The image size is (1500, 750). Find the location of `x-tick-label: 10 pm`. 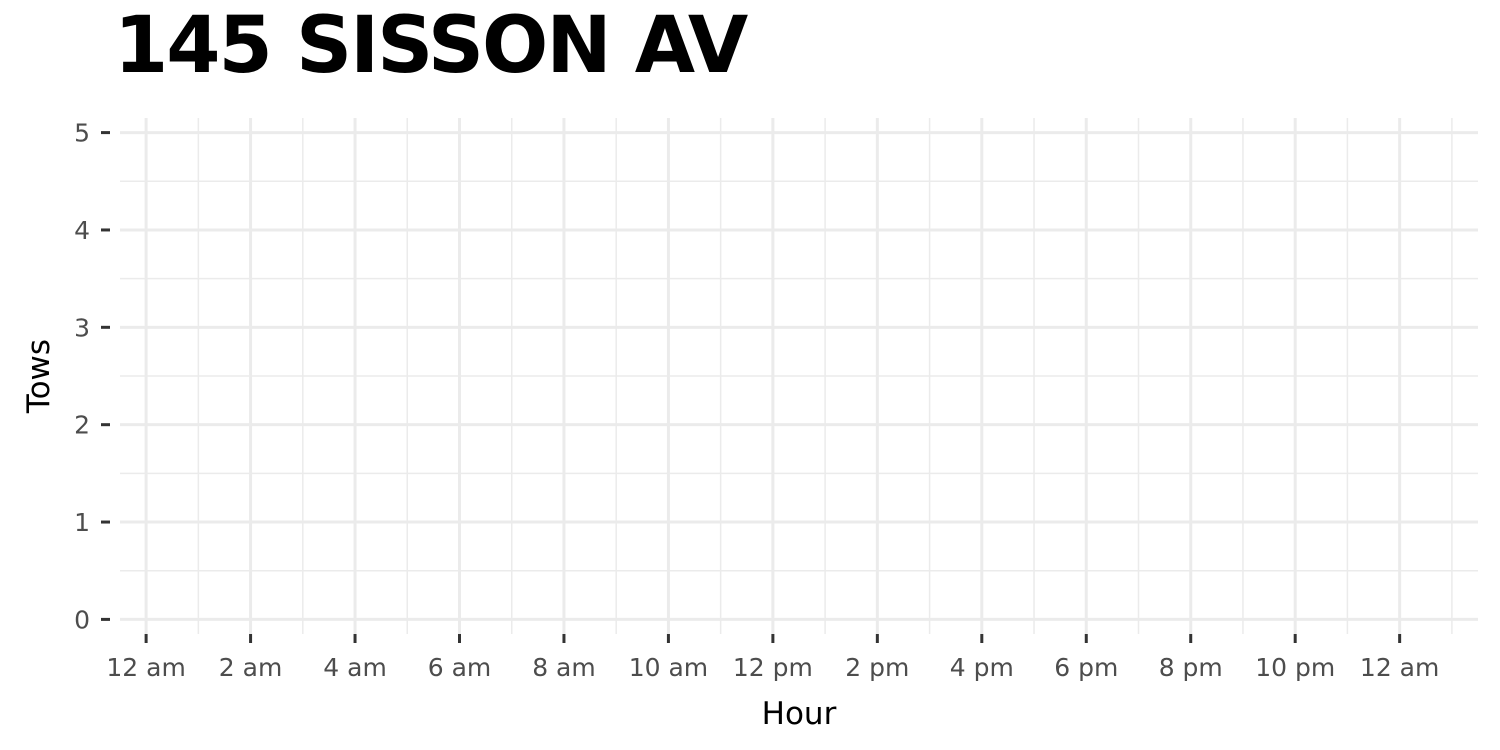

x-tick-label: 10 pm is located at coordinates (1295, 667).